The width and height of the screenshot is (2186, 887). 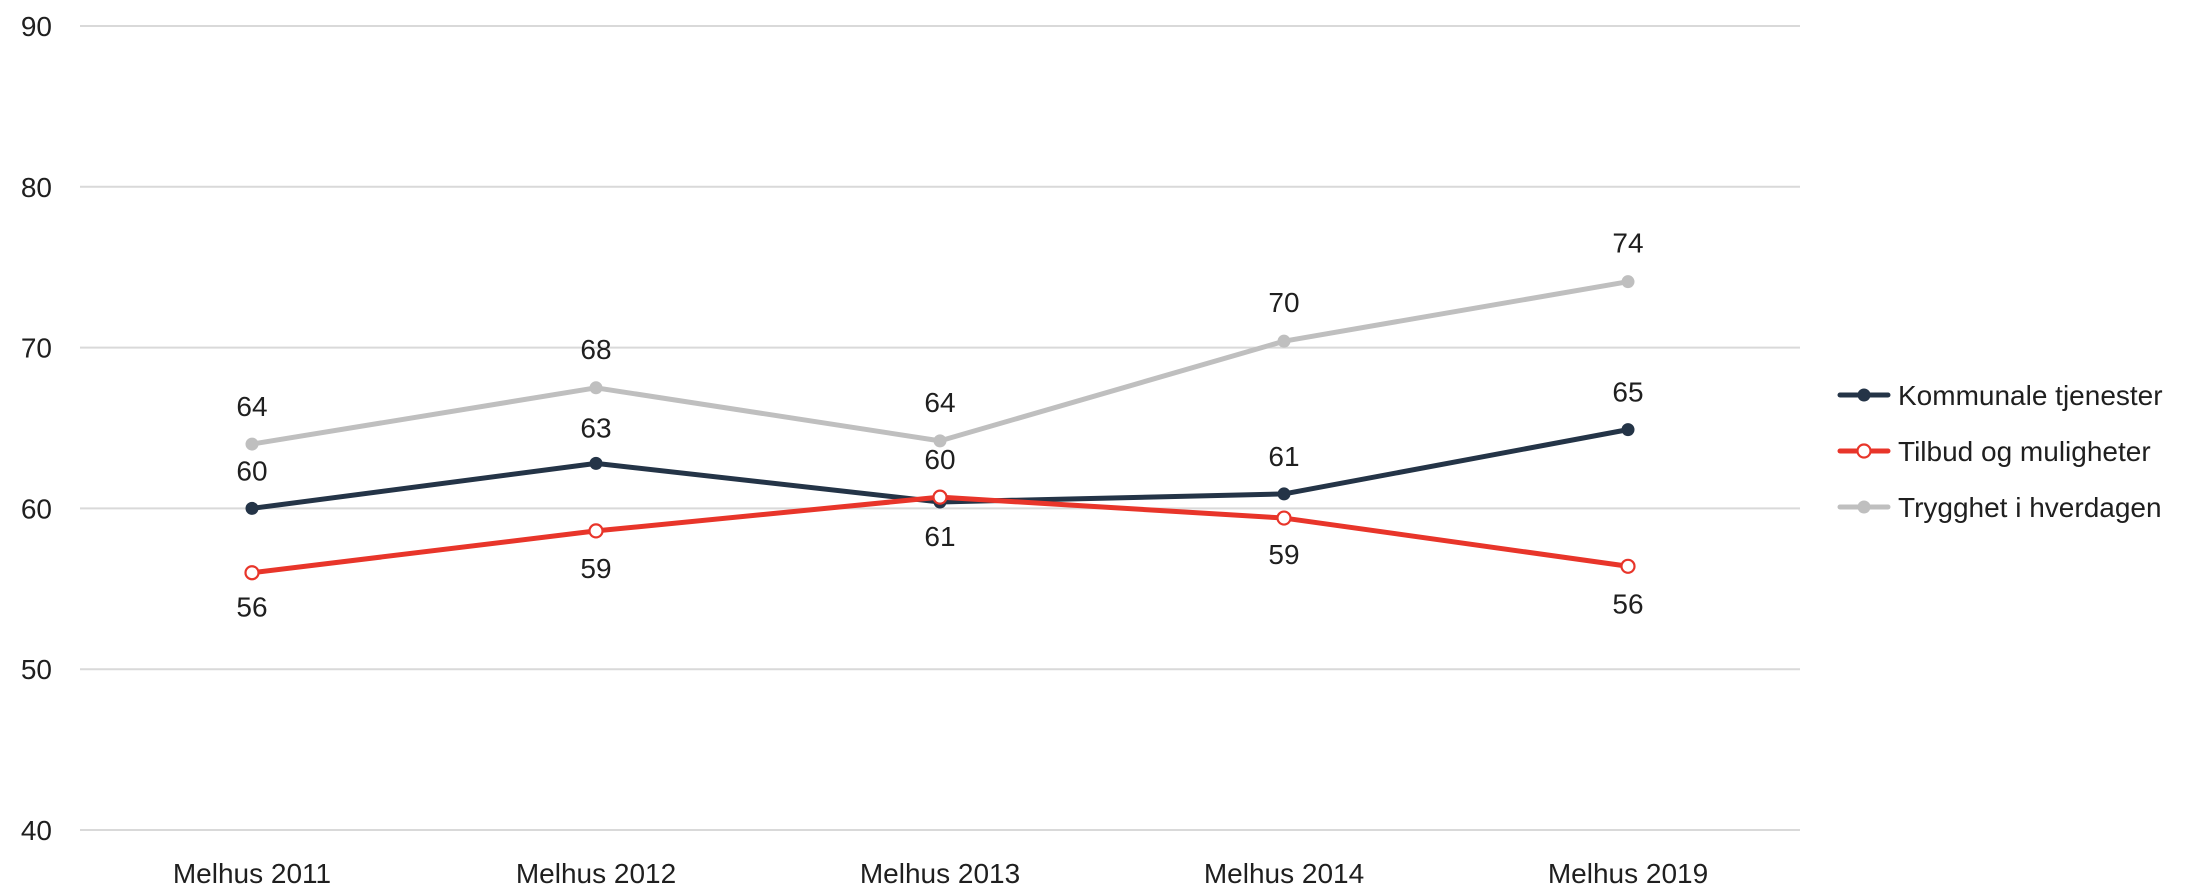 What do you see at coordinates (36, 348) in the screenshot?
I see `y-tick-label: 70` at bounding box center [36, 348].